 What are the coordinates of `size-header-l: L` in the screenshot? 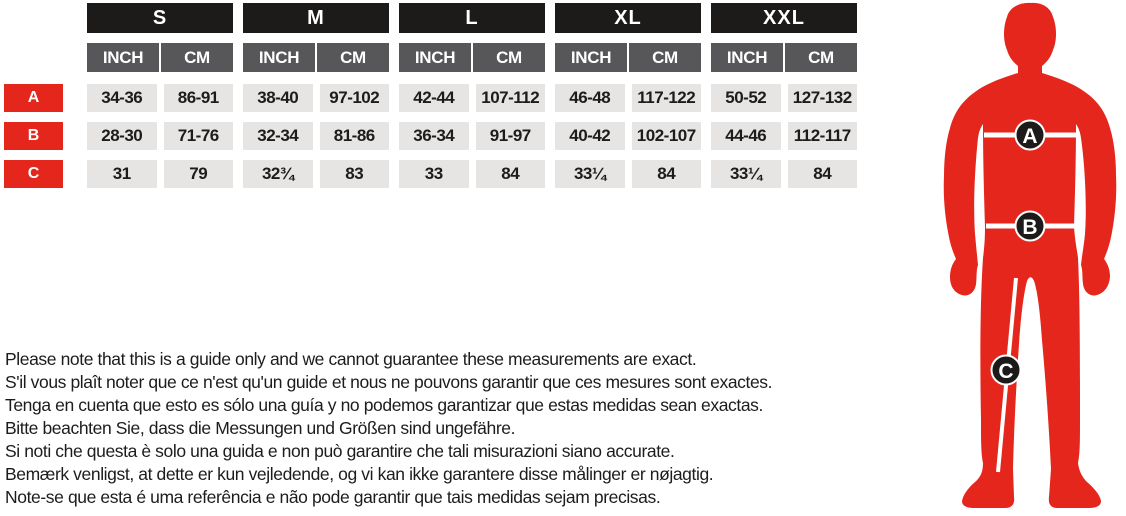 It's located at (472, 18).